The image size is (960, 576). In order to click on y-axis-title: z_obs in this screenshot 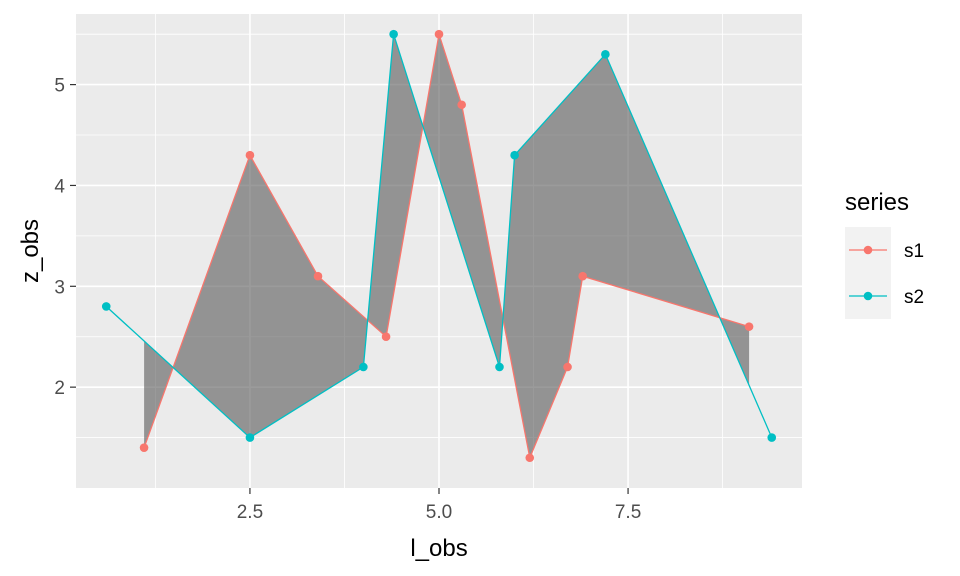, I will do `click(30, 251)`.